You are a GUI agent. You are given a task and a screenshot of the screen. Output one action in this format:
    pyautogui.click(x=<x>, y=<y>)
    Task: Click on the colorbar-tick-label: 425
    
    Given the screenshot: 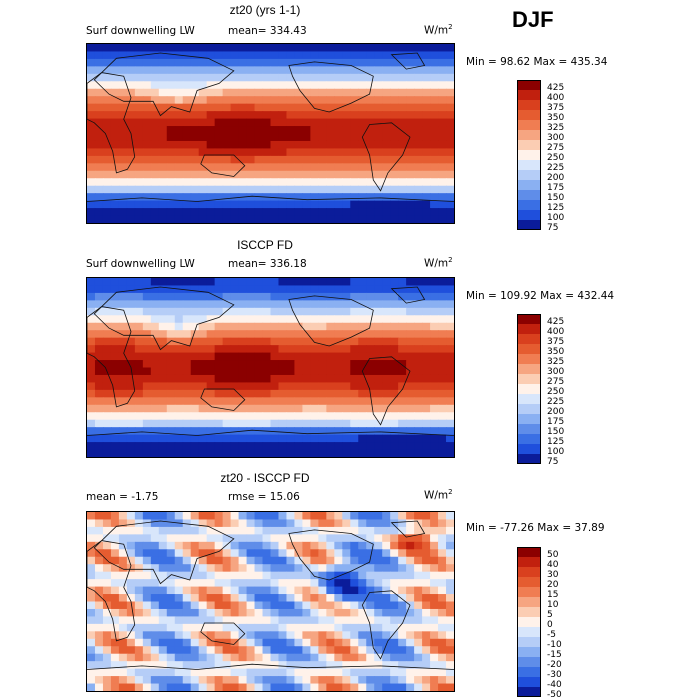 What is the action you would take?
    pyautogui.click(x=556, y=322)
    